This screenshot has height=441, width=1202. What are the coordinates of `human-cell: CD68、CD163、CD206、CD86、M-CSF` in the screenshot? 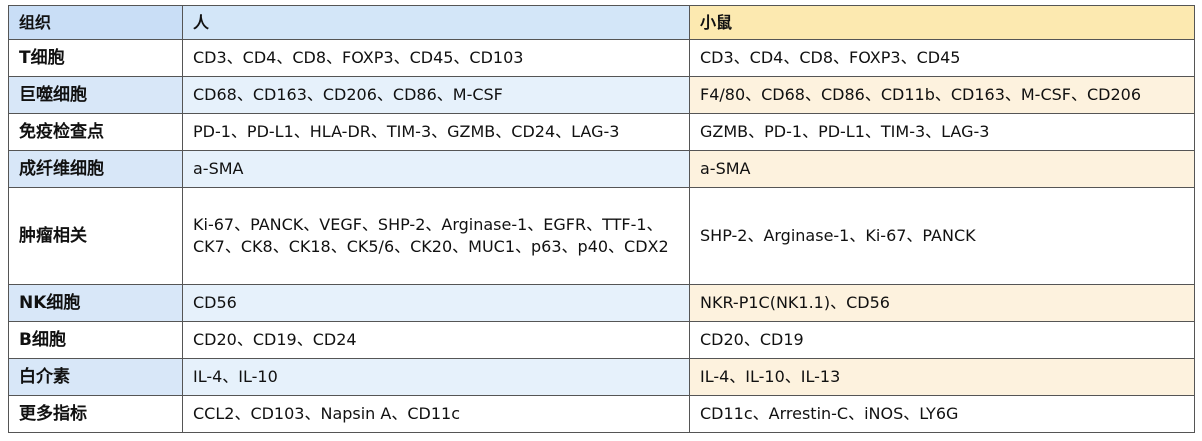 It's located at (436, 95).